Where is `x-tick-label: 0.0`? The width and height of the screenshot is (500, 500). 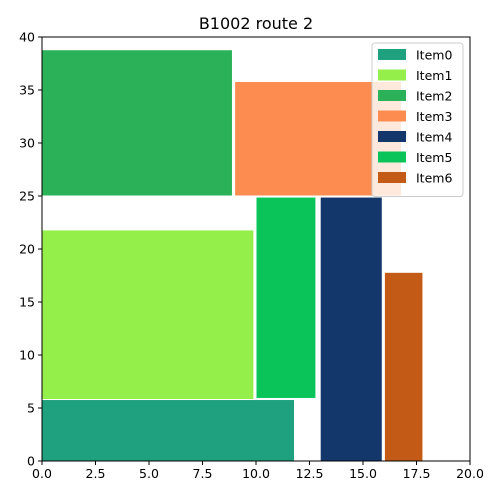 x-tick-label: 0.0 is located at coordinates (42, 473).